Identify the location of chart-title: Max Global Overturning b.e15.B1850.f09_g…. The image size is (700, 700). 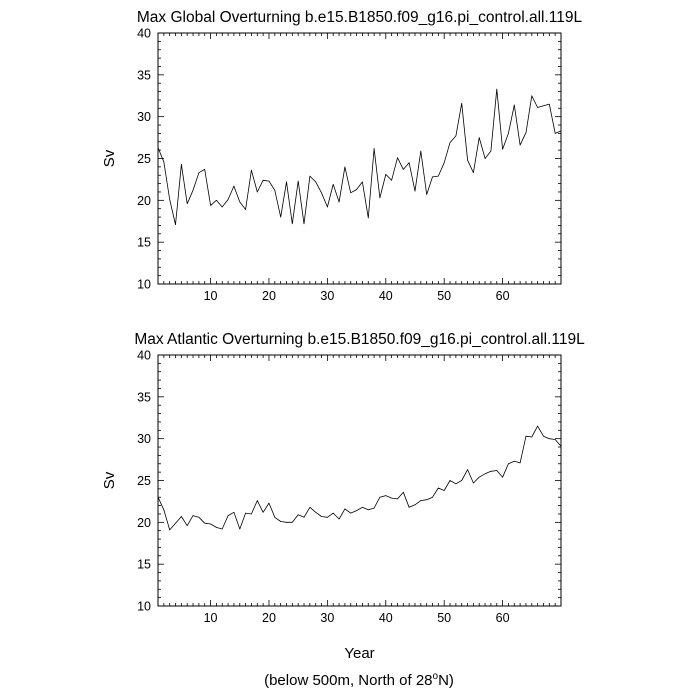
(360, 17).